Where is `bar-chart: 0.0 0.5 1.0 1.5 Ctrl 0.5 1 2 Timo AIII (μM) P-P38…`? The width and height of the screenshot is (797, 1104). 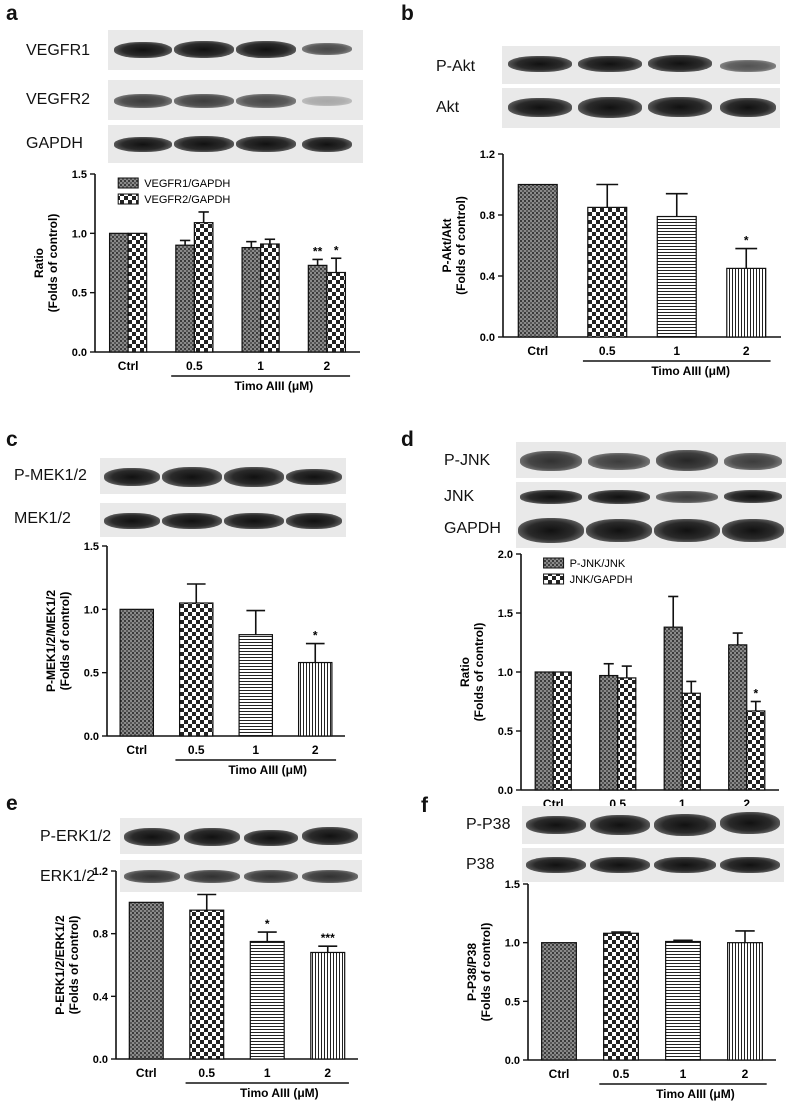
bar-chart: 0.0 0.5 1.0 1.5 Ctrl 0.5 1 2 Timo AIII (μM) P-P38… is located at coordinates (620, 990).